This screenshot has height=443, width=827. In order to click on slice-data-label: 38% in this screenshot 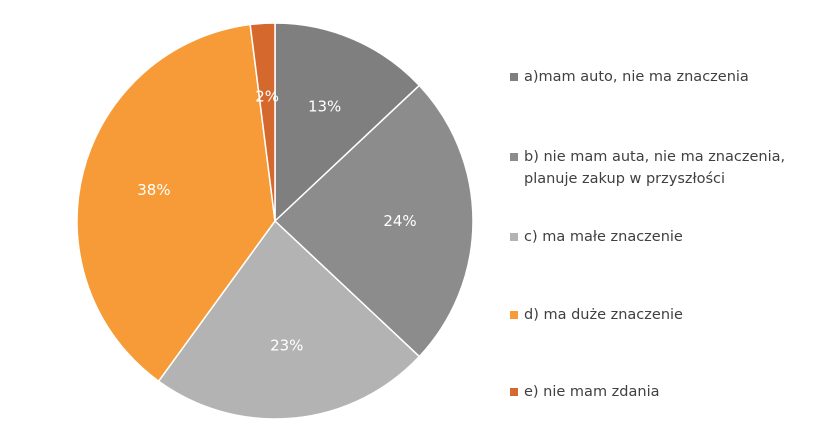, I will do `click(153, 190)`.